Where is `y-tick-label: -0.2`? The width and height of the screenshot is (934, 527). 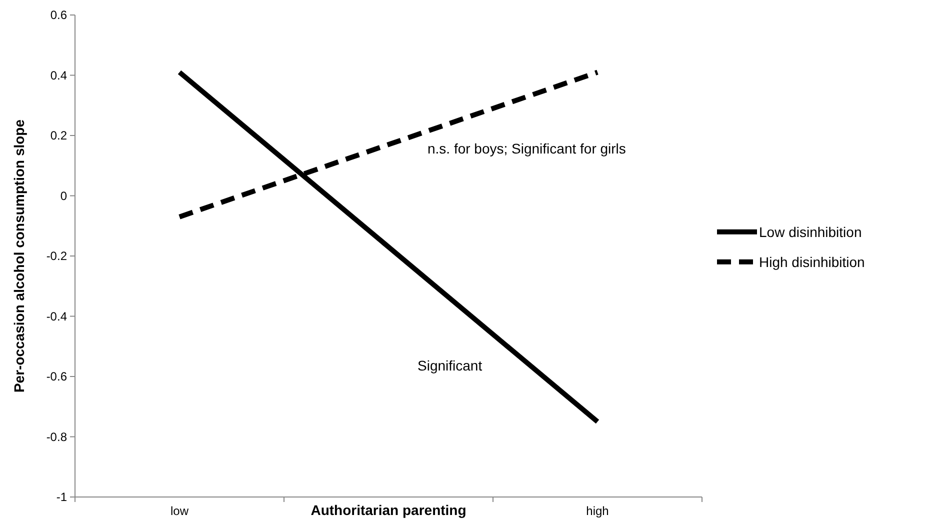 y-tick-label: -0.2 is located at coordinates (57, 256).